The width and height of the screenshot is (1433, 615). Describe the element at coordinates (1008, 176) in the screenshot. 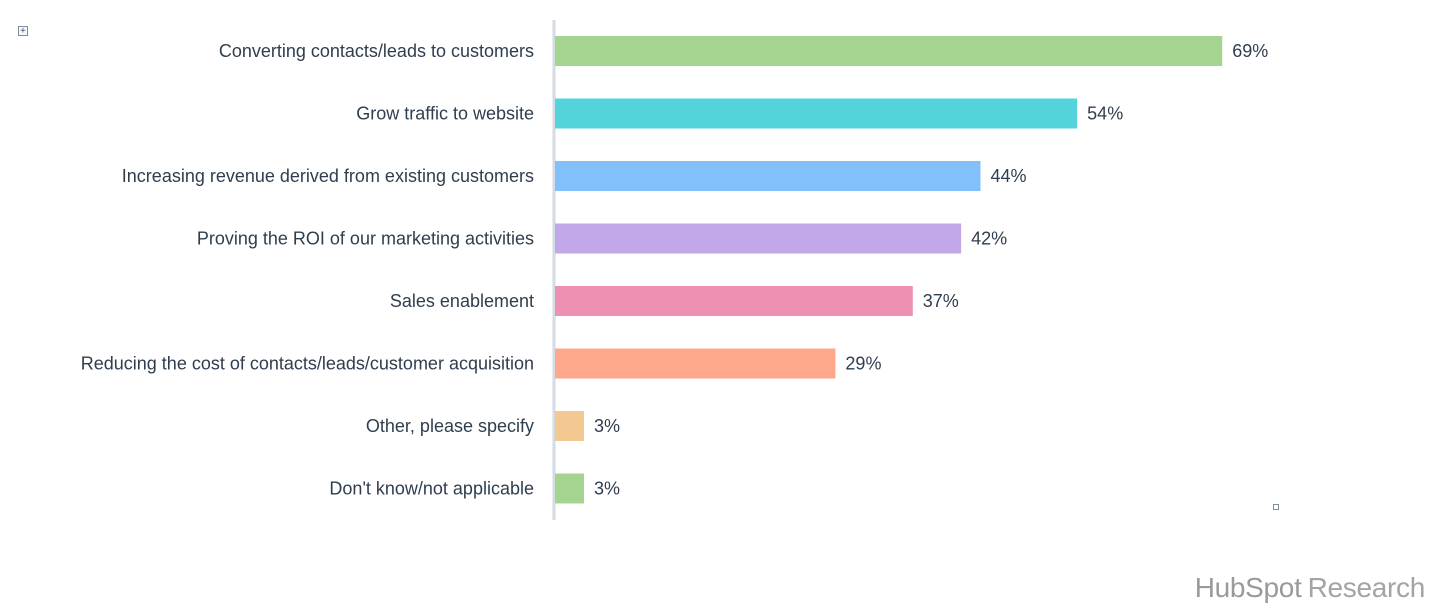

I see `value-label-3: 44%` at that location.